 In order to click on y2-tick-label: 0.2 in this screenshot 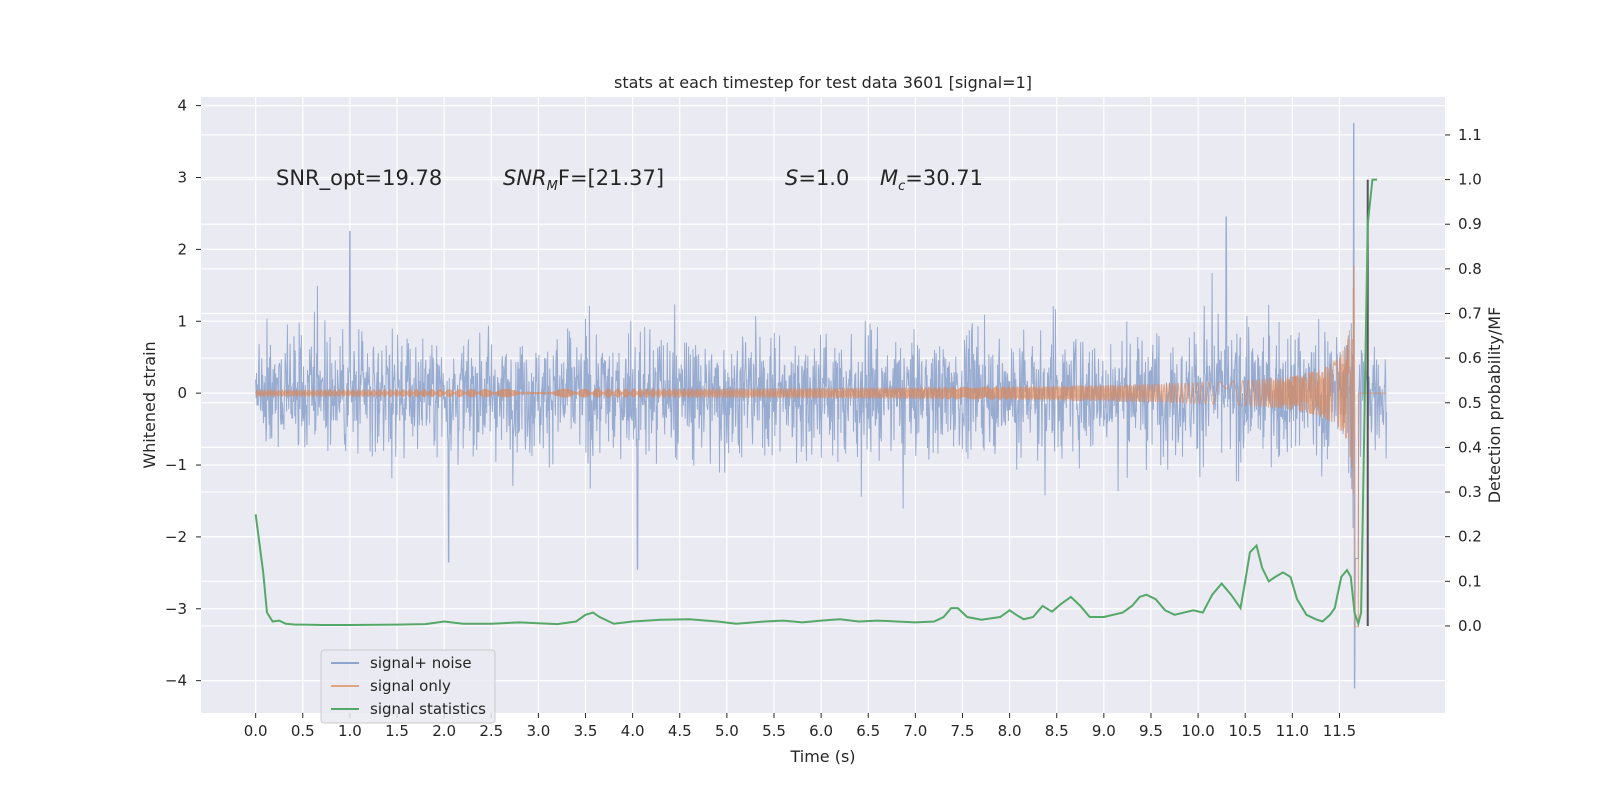, I will do `click(1470, 537)`.